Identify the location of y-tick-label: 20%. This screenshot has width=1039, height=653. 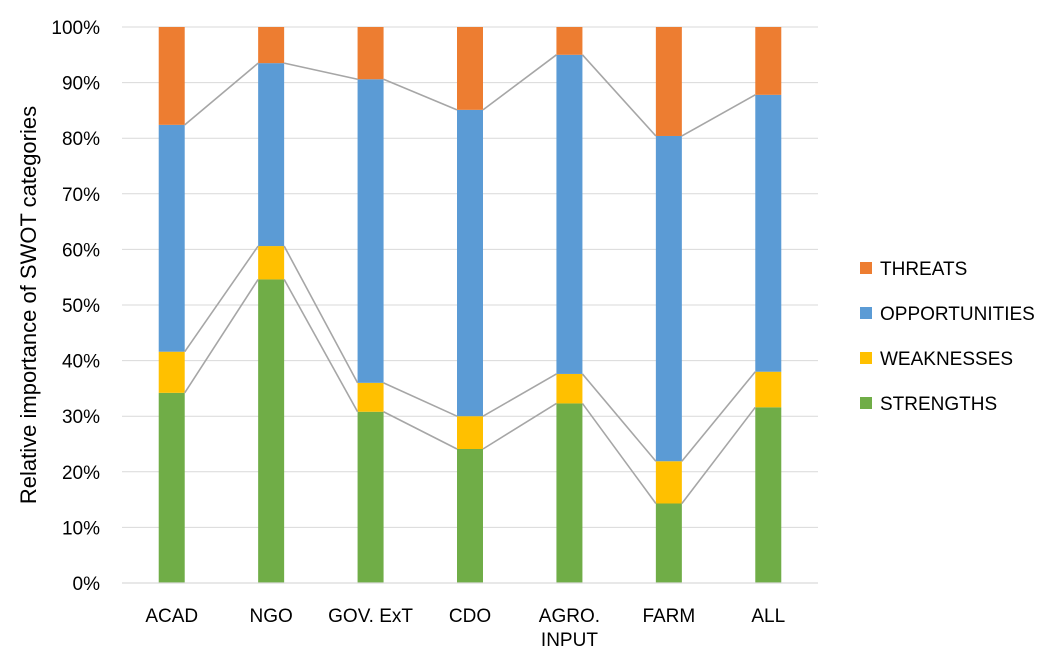
(81, 473).